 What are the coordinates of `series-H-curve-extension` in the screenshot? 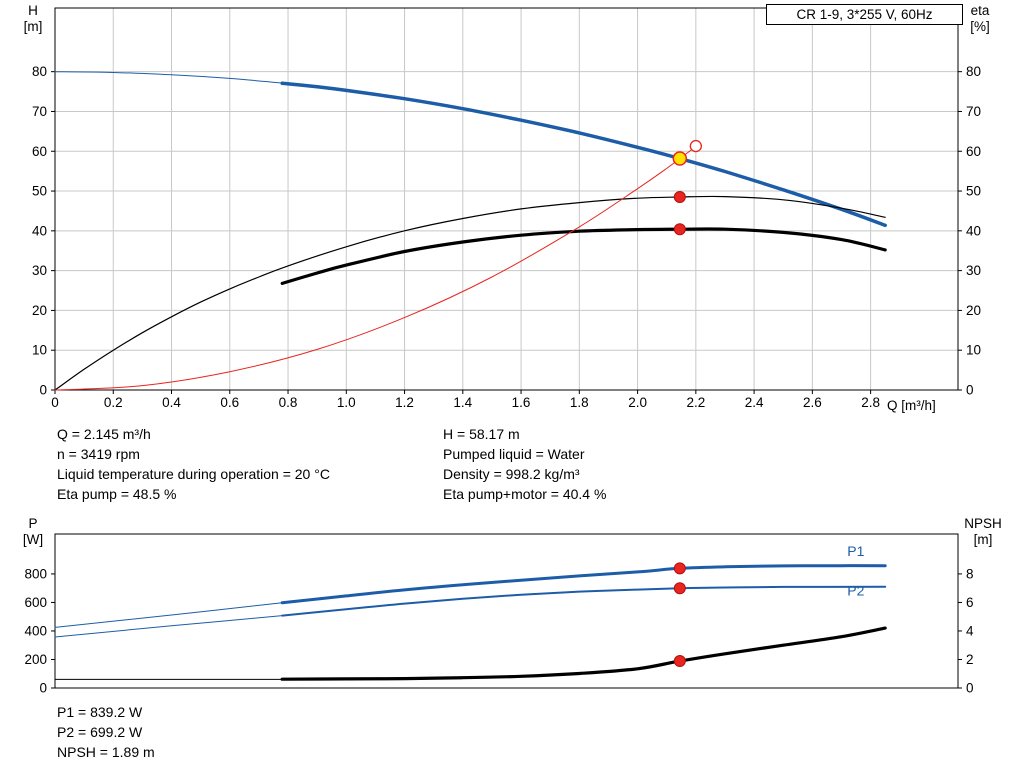 It's located at (171, 78).